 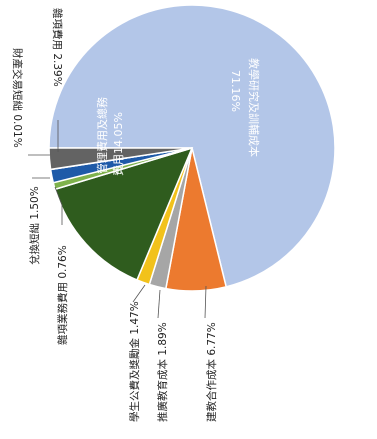 What do you see at coordinates (134, 361) in the screenshot?
I see `label-scholarship: 學生公費及獎勵金 1.47%` at bounding box center [134, 361].